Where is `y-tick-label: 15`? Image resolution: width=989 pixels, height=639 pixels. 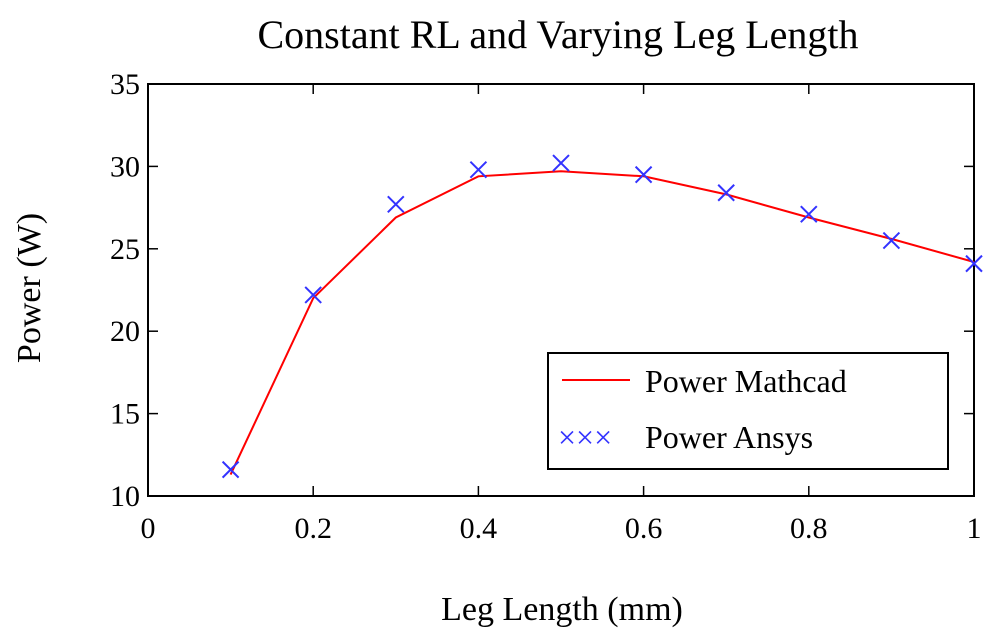 y-tick-label: 15 is located at coordinates (125, 414).